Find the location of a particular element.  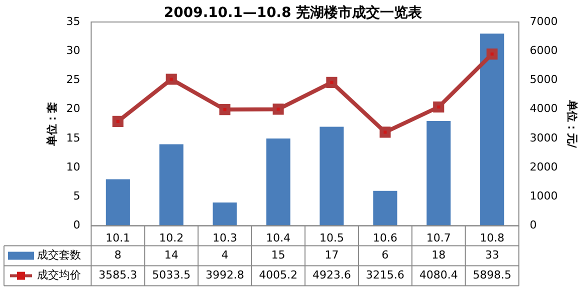

data-label: 15 is located at coordinates (278, 255).